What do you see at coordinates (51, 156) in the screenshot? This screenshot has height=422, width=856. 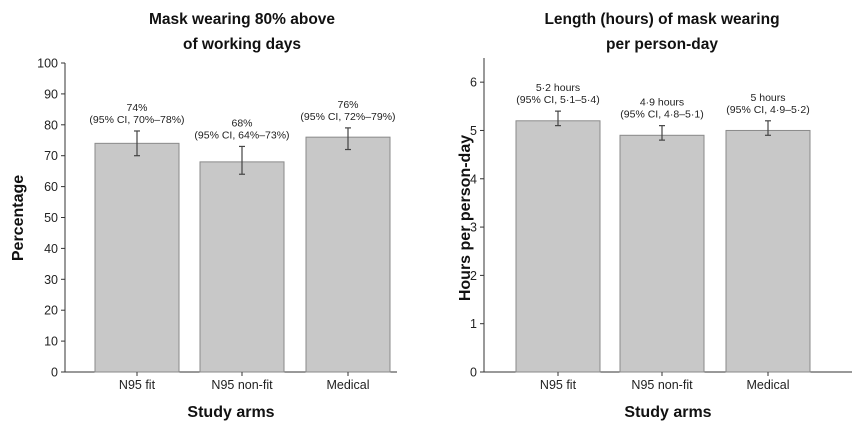 I see `y-tick-label: 70` at bounding box center [51, 156].